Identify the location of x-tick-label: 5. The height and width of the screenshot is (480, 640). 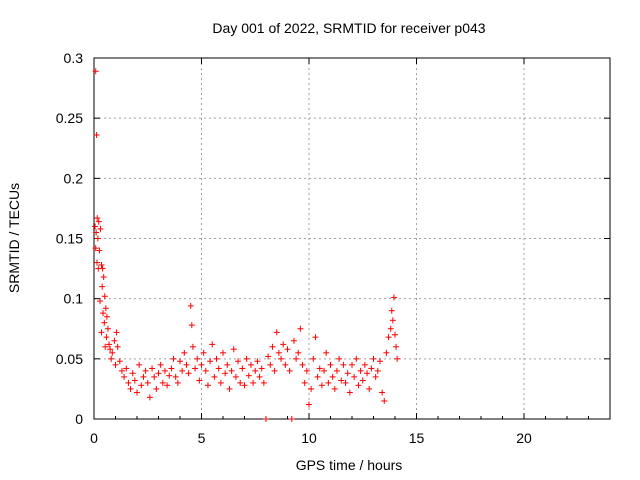
(202, 438).